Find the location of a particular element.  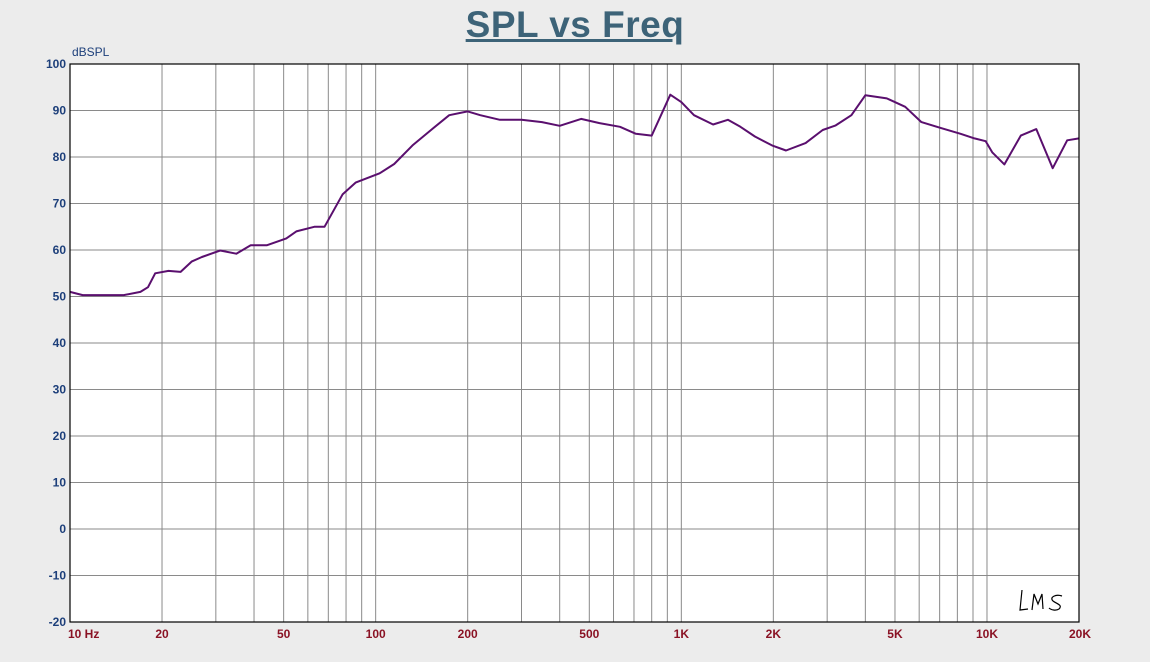

y-tick-label: 70 is located at coordinates (60, 204).